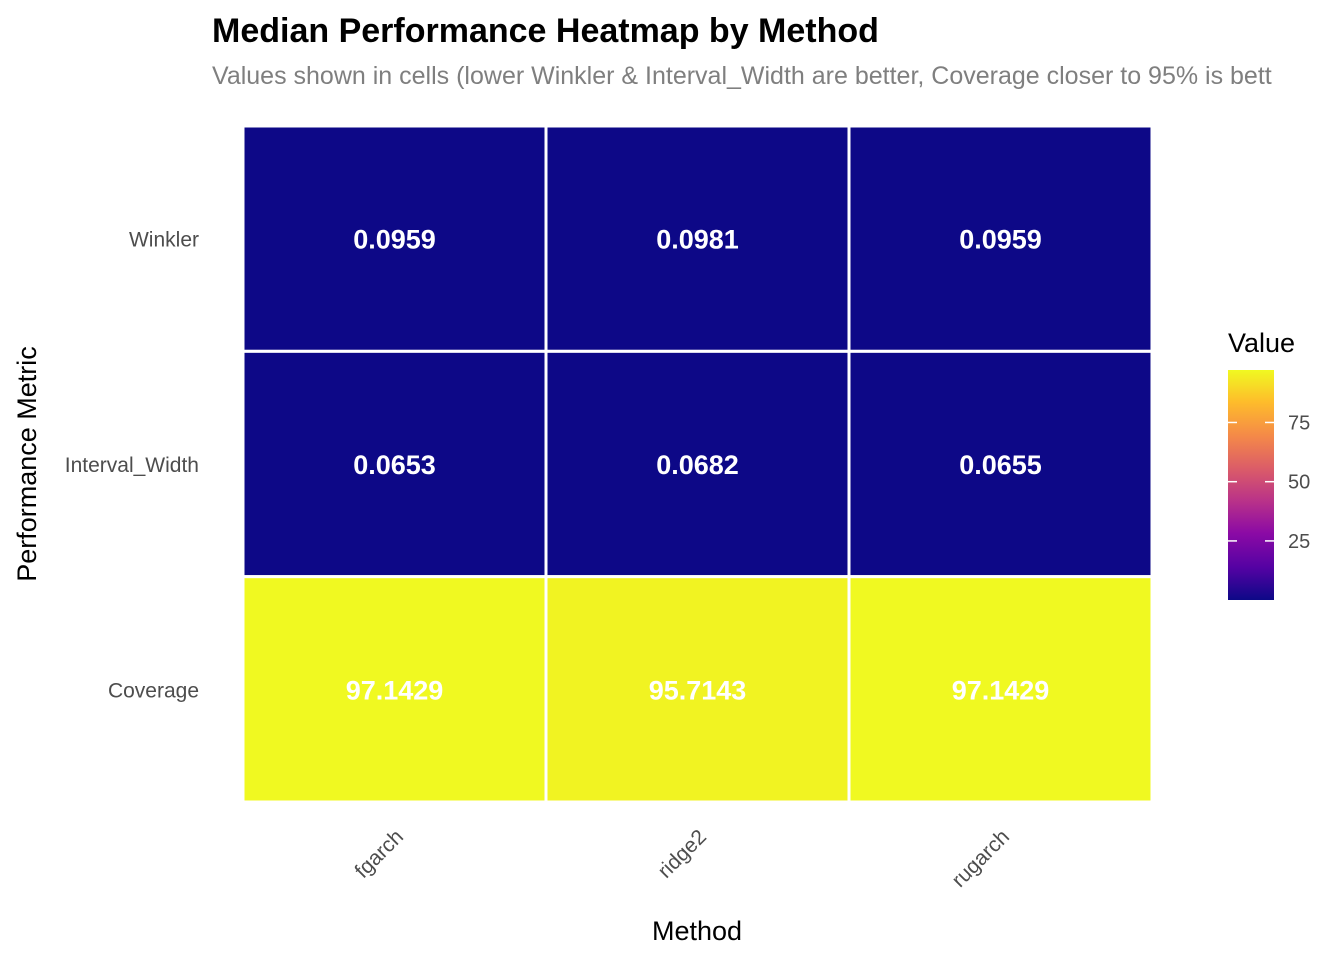 This screenshot has height=960, width=1344. I want to click on x-axis-tick-labels: fgarch ridge2 rugarch, so click(682, 858).